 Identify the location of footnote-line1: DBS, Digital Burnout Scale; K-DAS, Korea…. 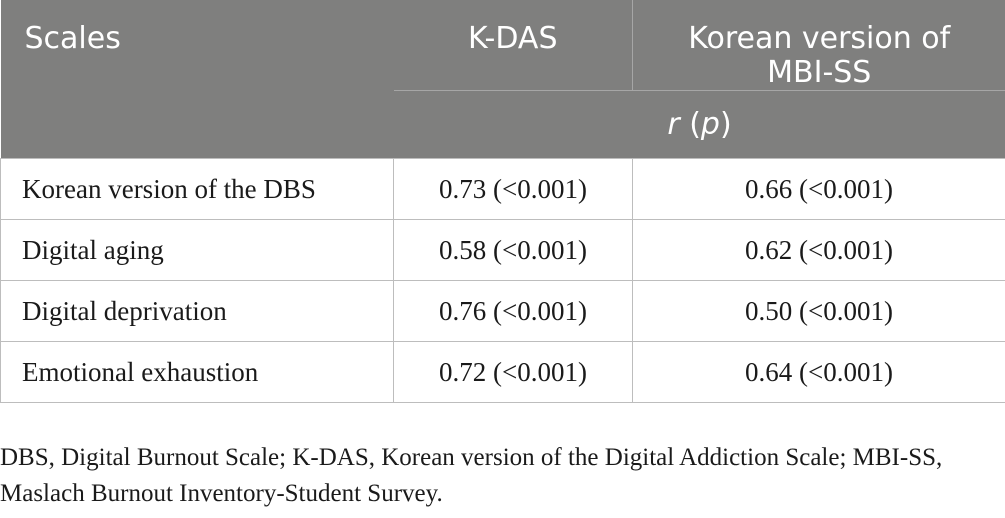
(471, 457).